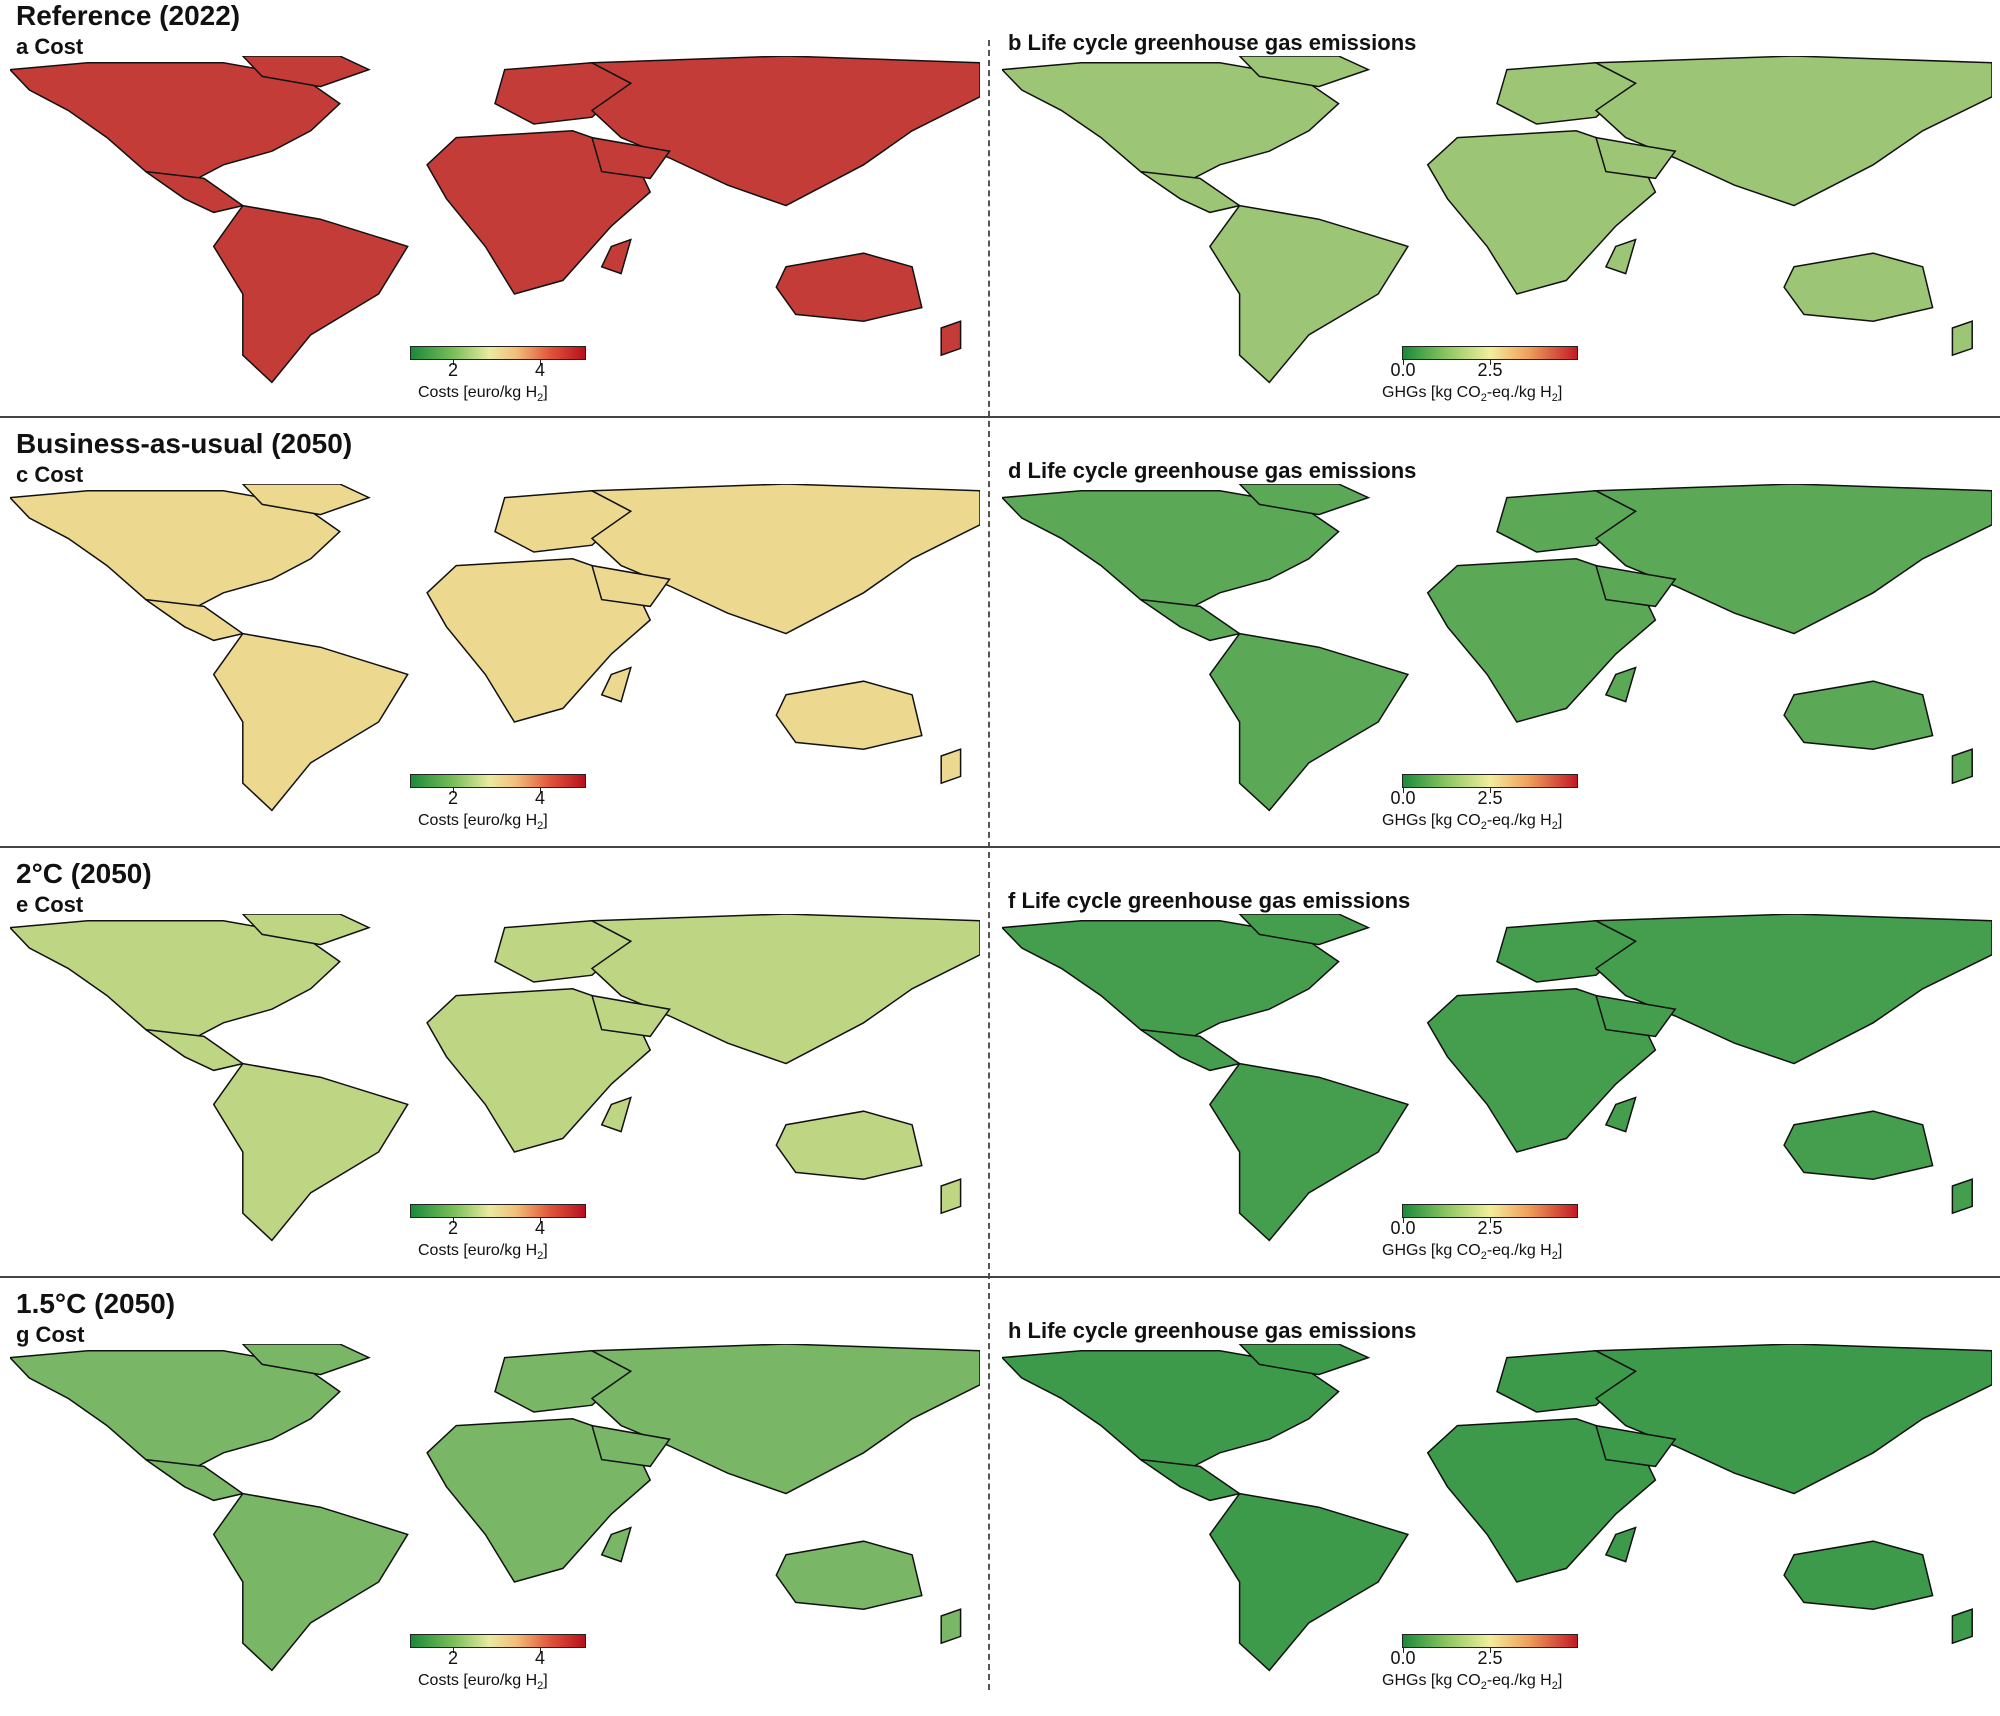 The height and width of the screenshot is (1716, 2000). I want to click on panel-label-ghg: f Life cycle greenhouse gas emissions, so click(1209, 900).